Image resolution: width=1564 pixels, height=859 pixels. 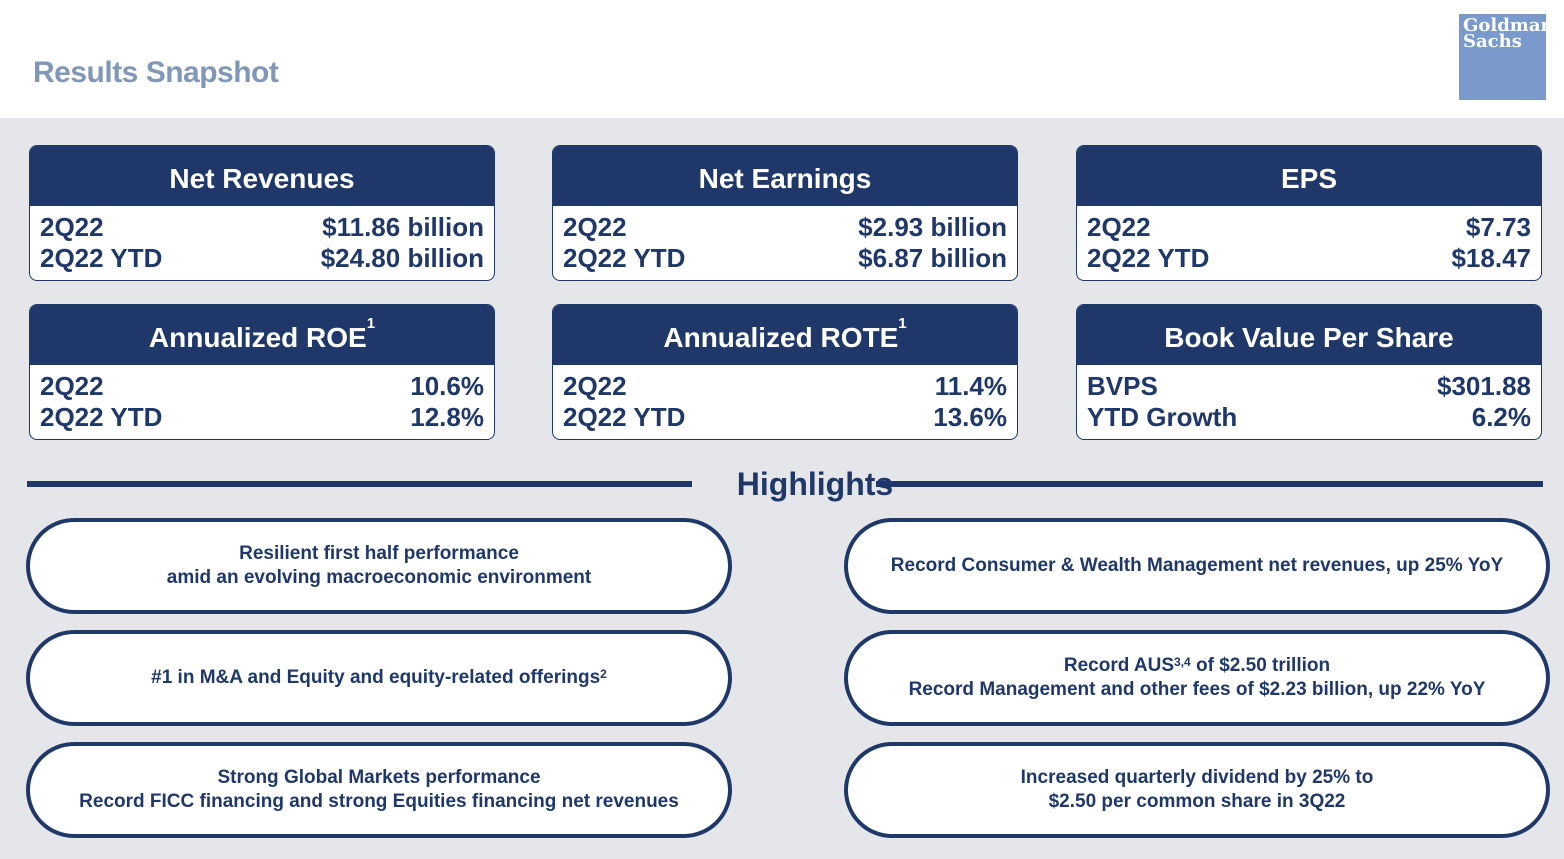 What do you see at coordinates (262, 227) in the screenshot?
I see `card-row: 2Q22 $11.86 billion` at bounding box center [262, 227].